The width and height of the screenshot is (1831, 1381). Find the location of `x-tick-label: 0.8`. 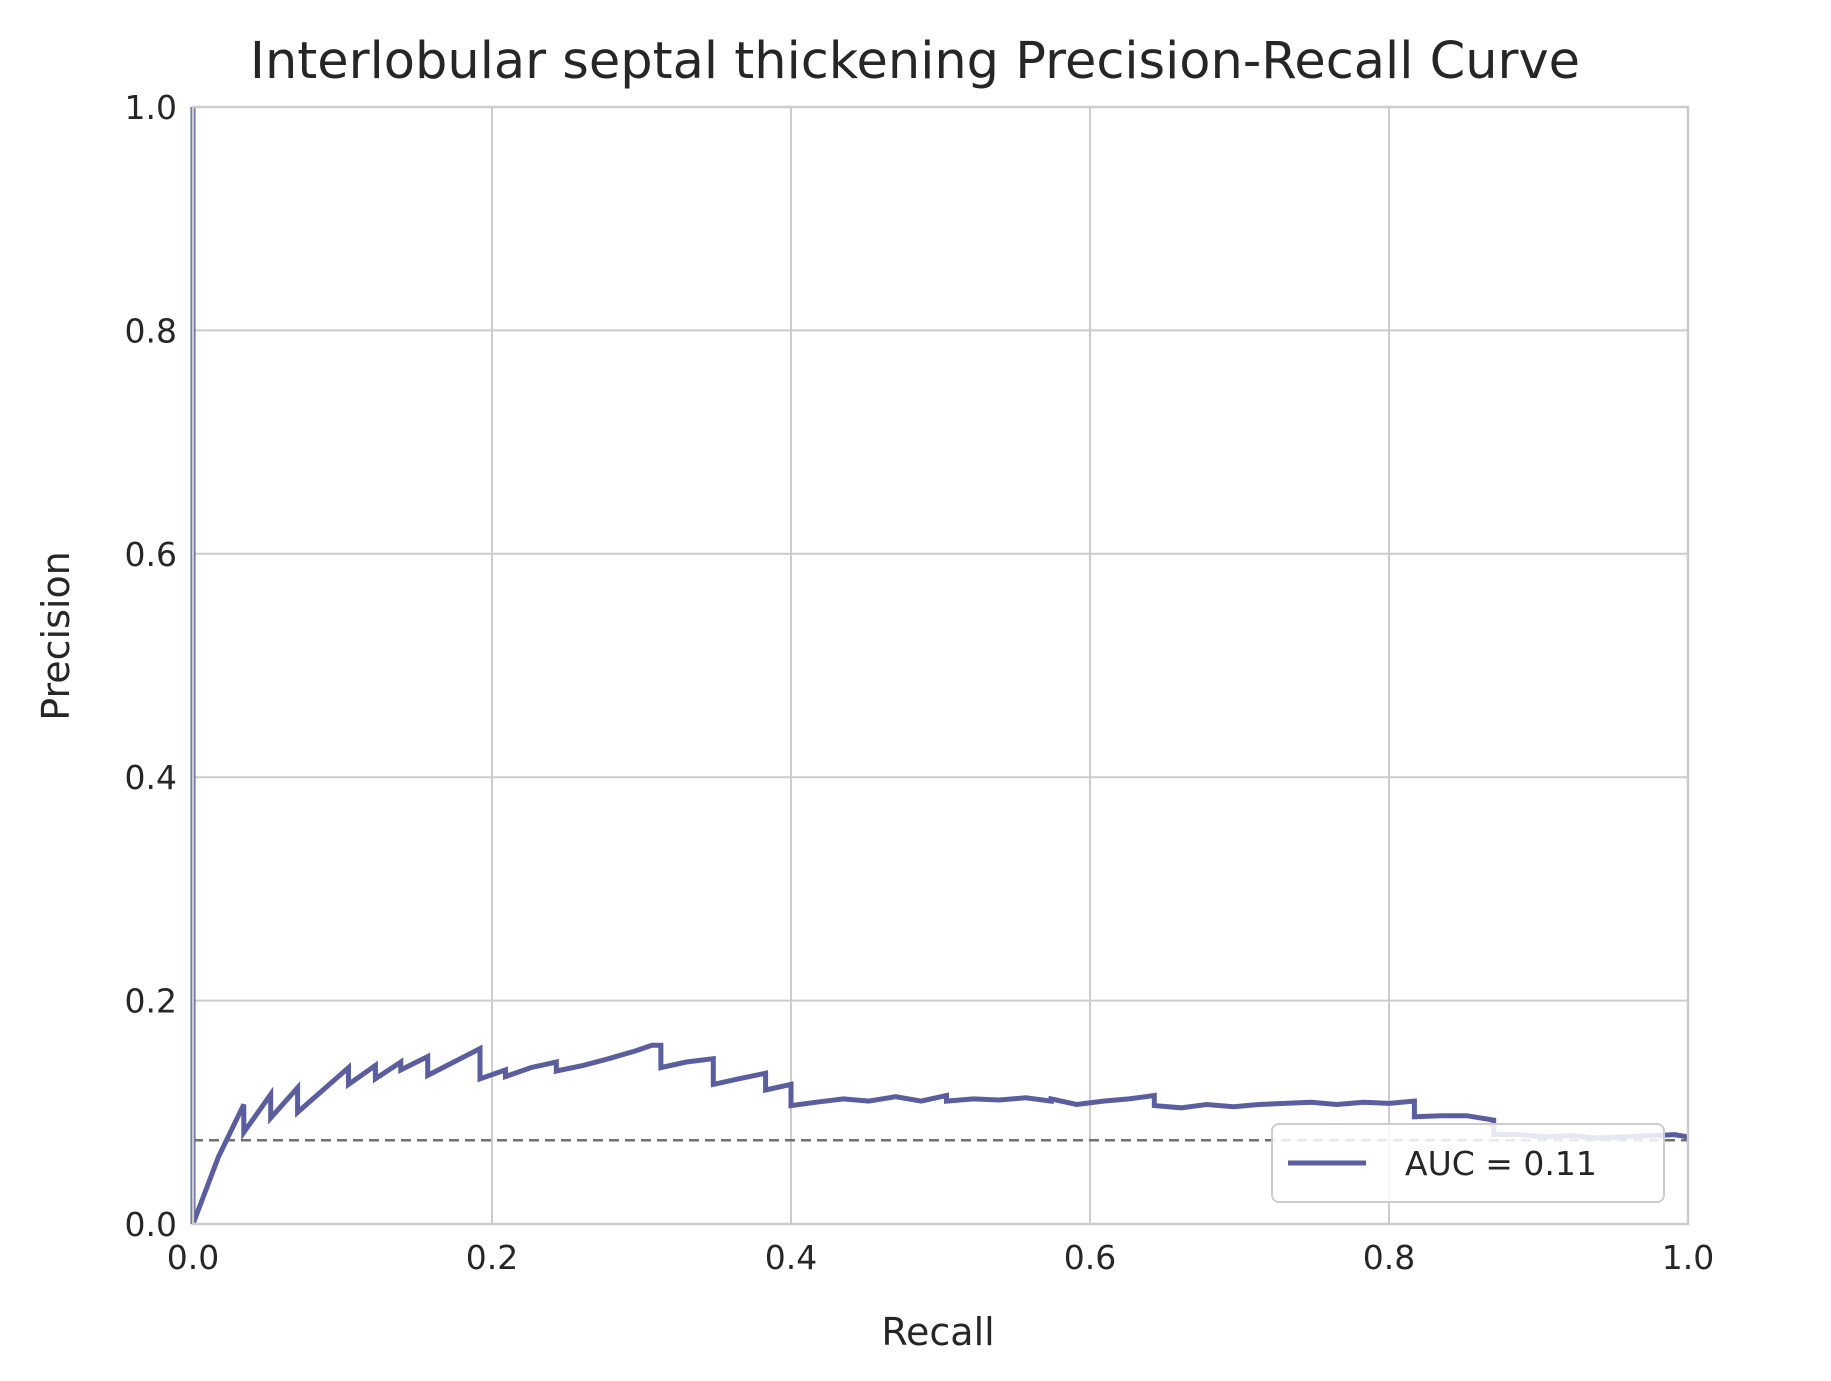

x-tick-label: 0.8 is located at coordinates (1389, 1257).